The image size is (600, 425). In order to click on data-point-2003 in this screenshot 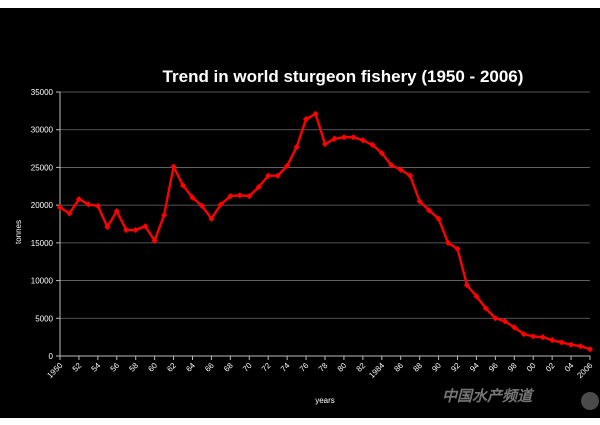, I will do `click(561, 342)`.